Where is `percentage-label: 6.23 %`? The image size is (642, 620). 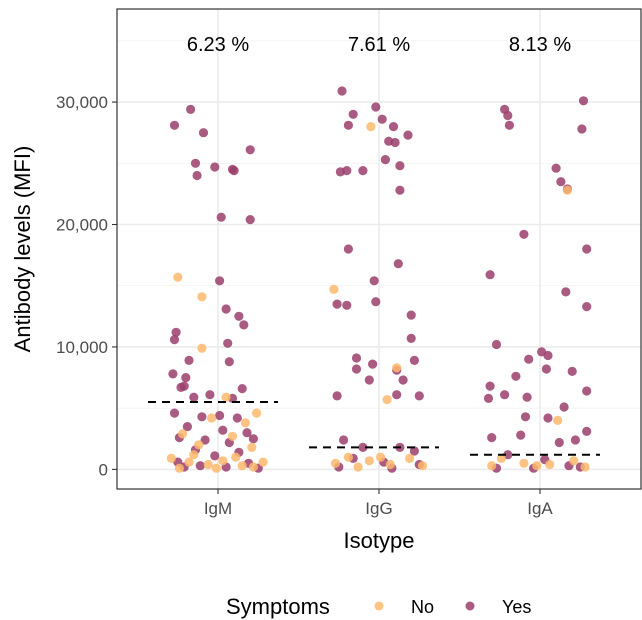
percentage-label: 6.23 % is located at coordinates (218, 45).